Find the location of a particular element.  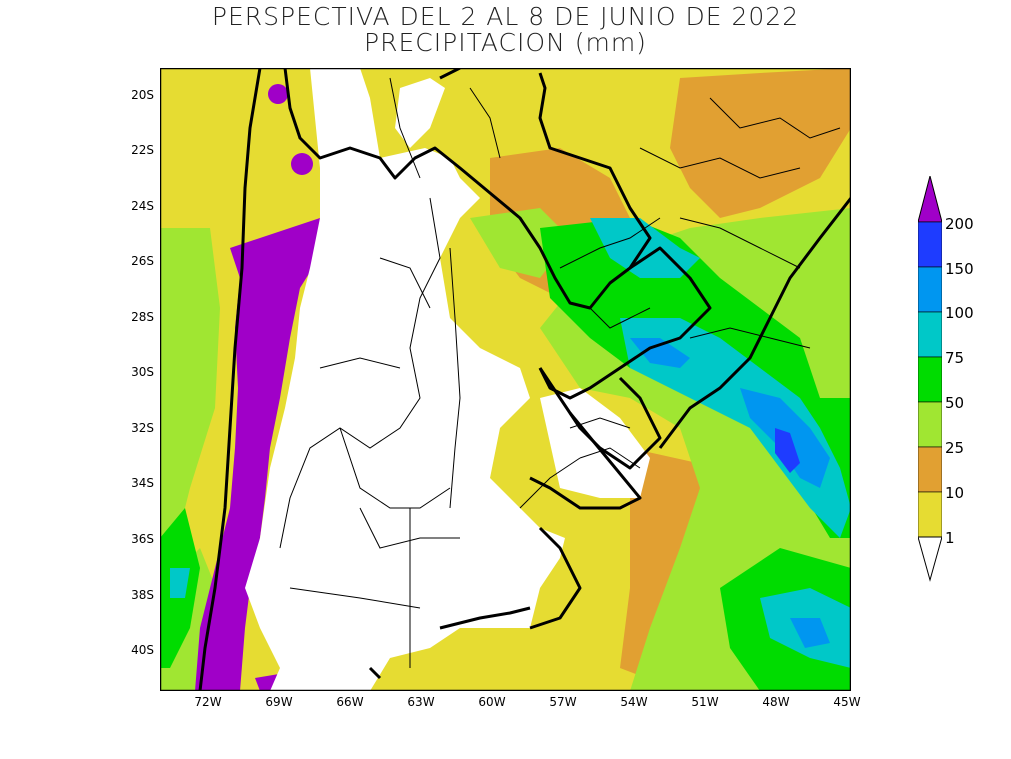

legend-label-50: 50 is located at coordinates (955, 403).